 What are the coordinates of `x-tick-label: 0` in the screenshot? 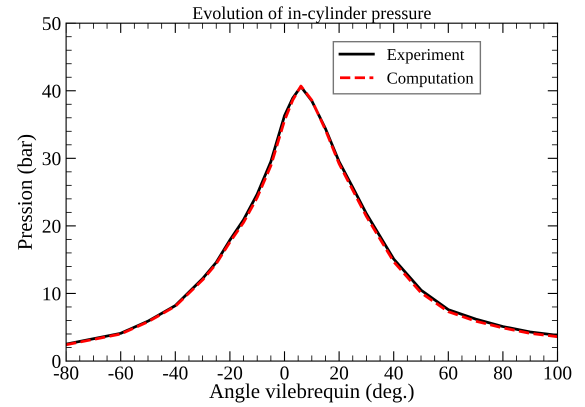 It's located at (284, 373).